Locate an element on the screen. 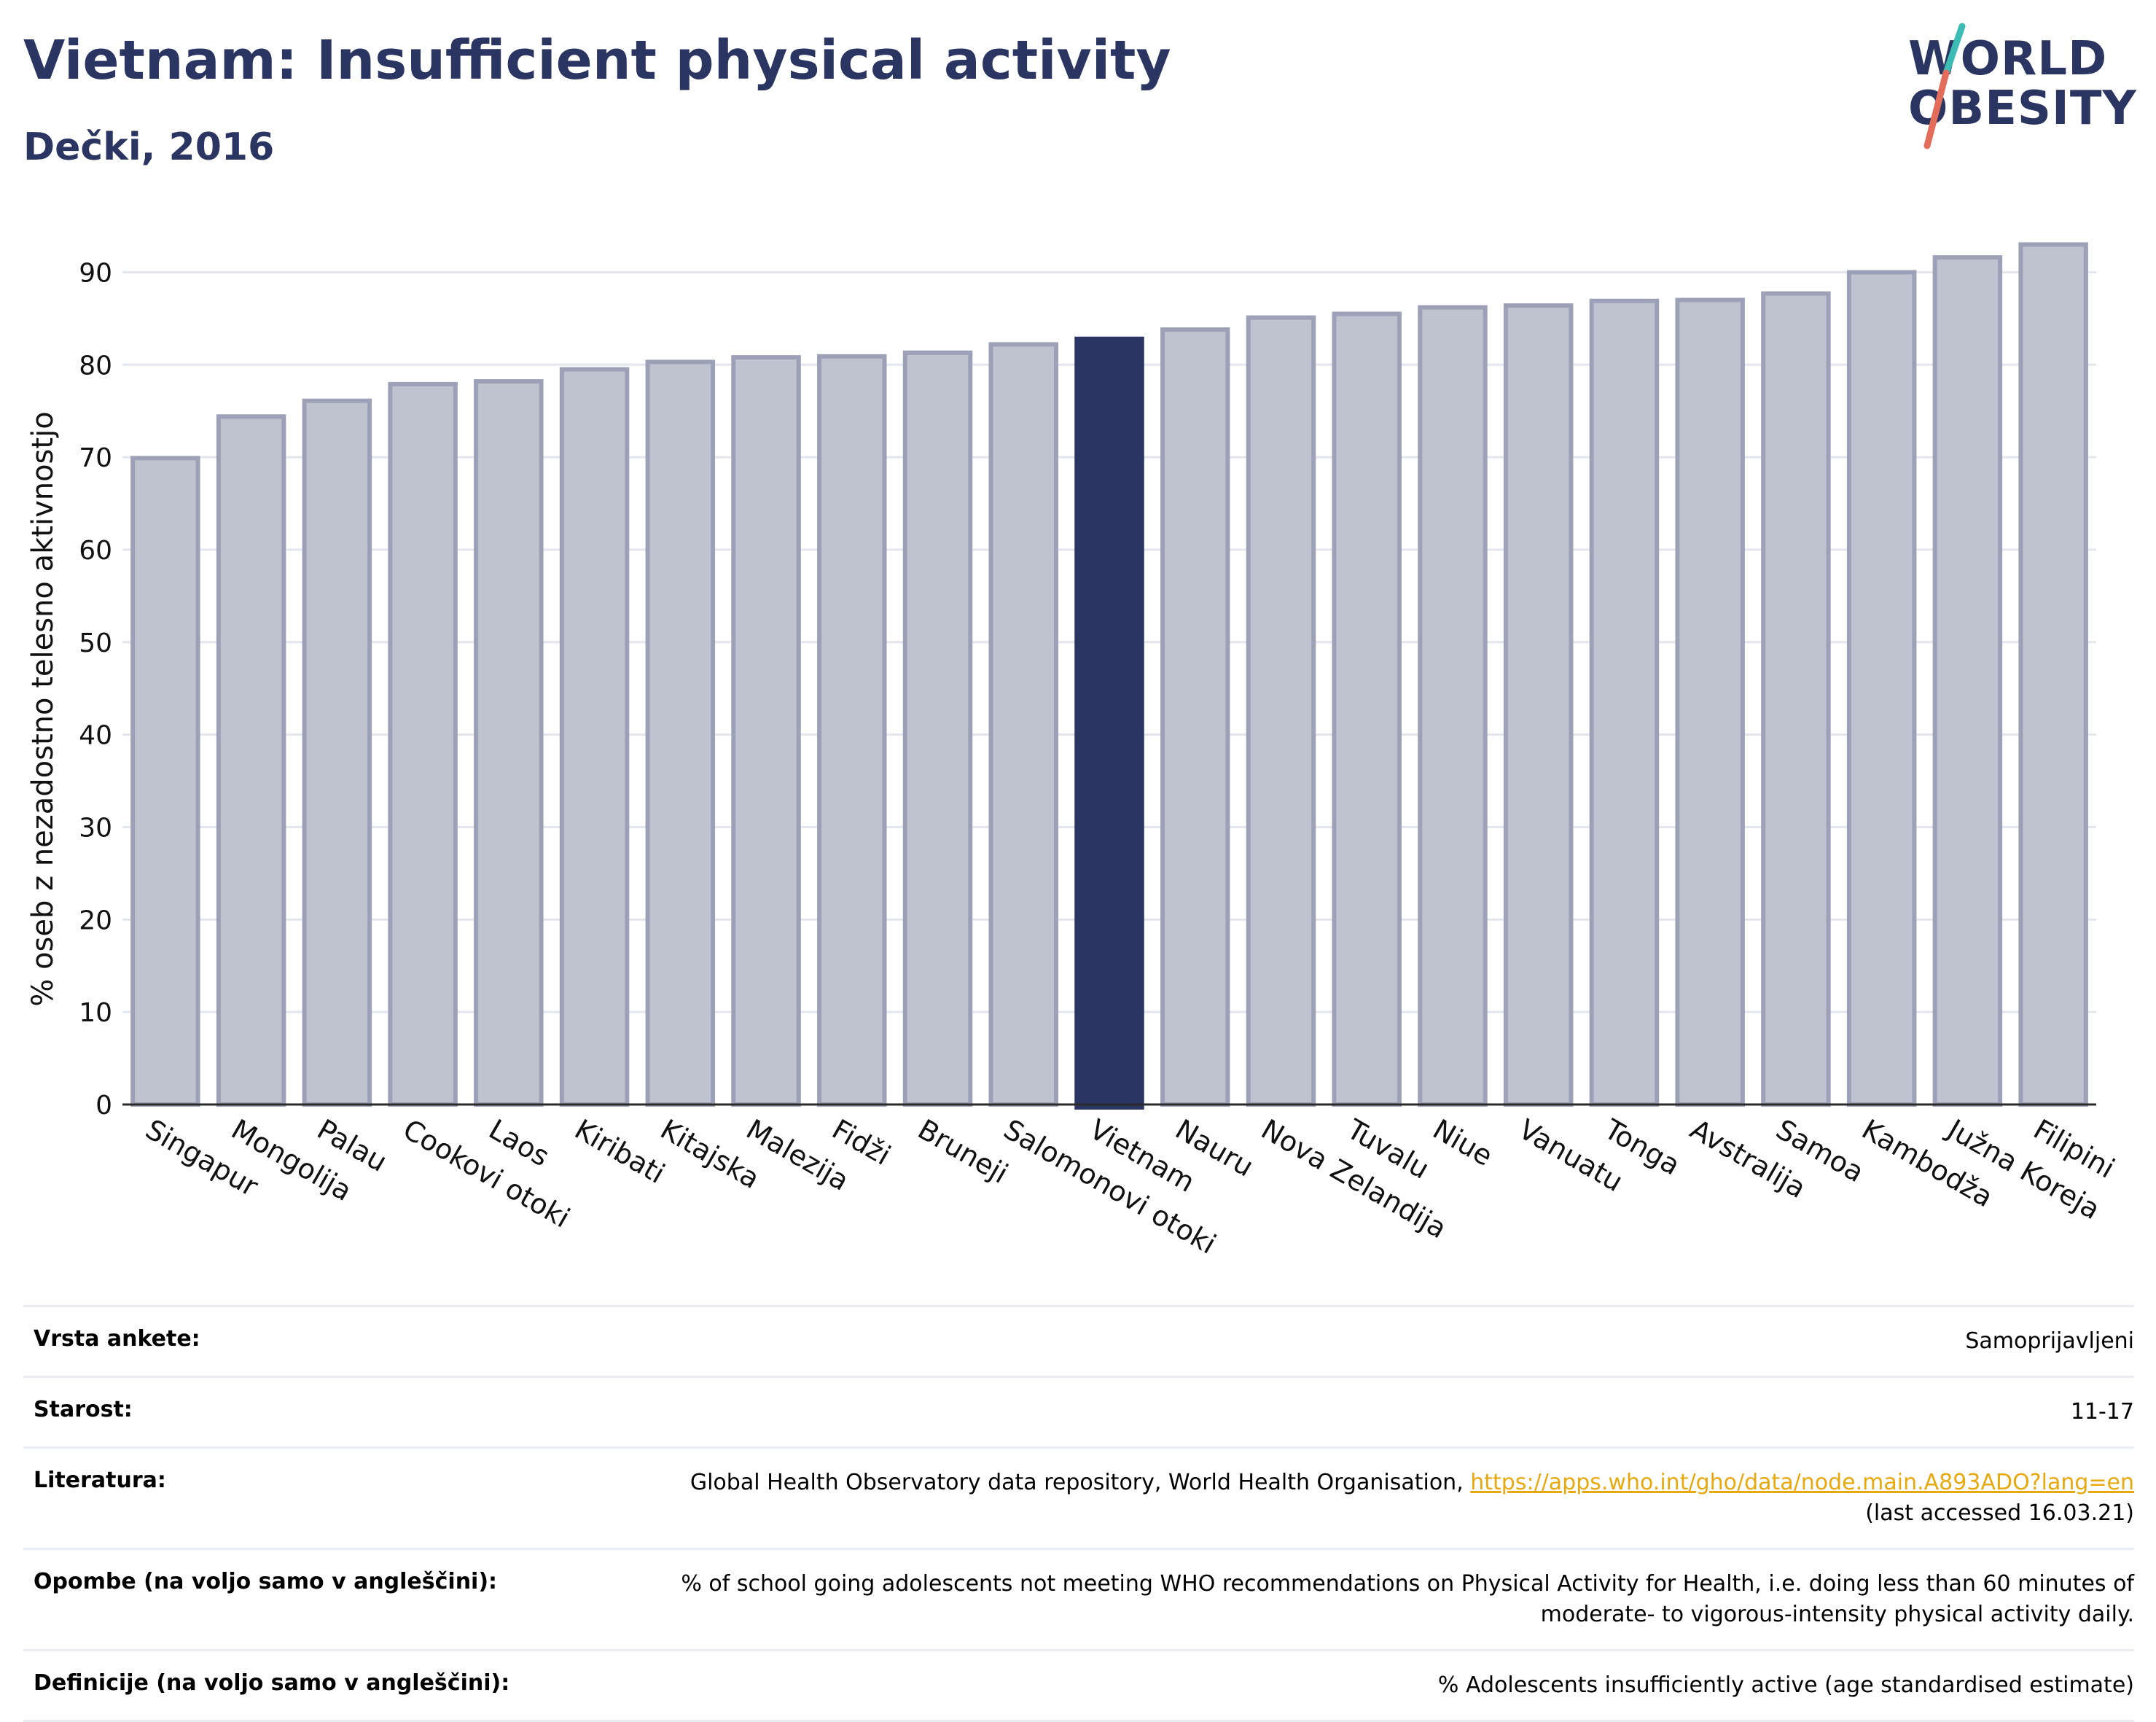  chart-subtitle: Dečki, 2016 is located at coordinates (149, 147).